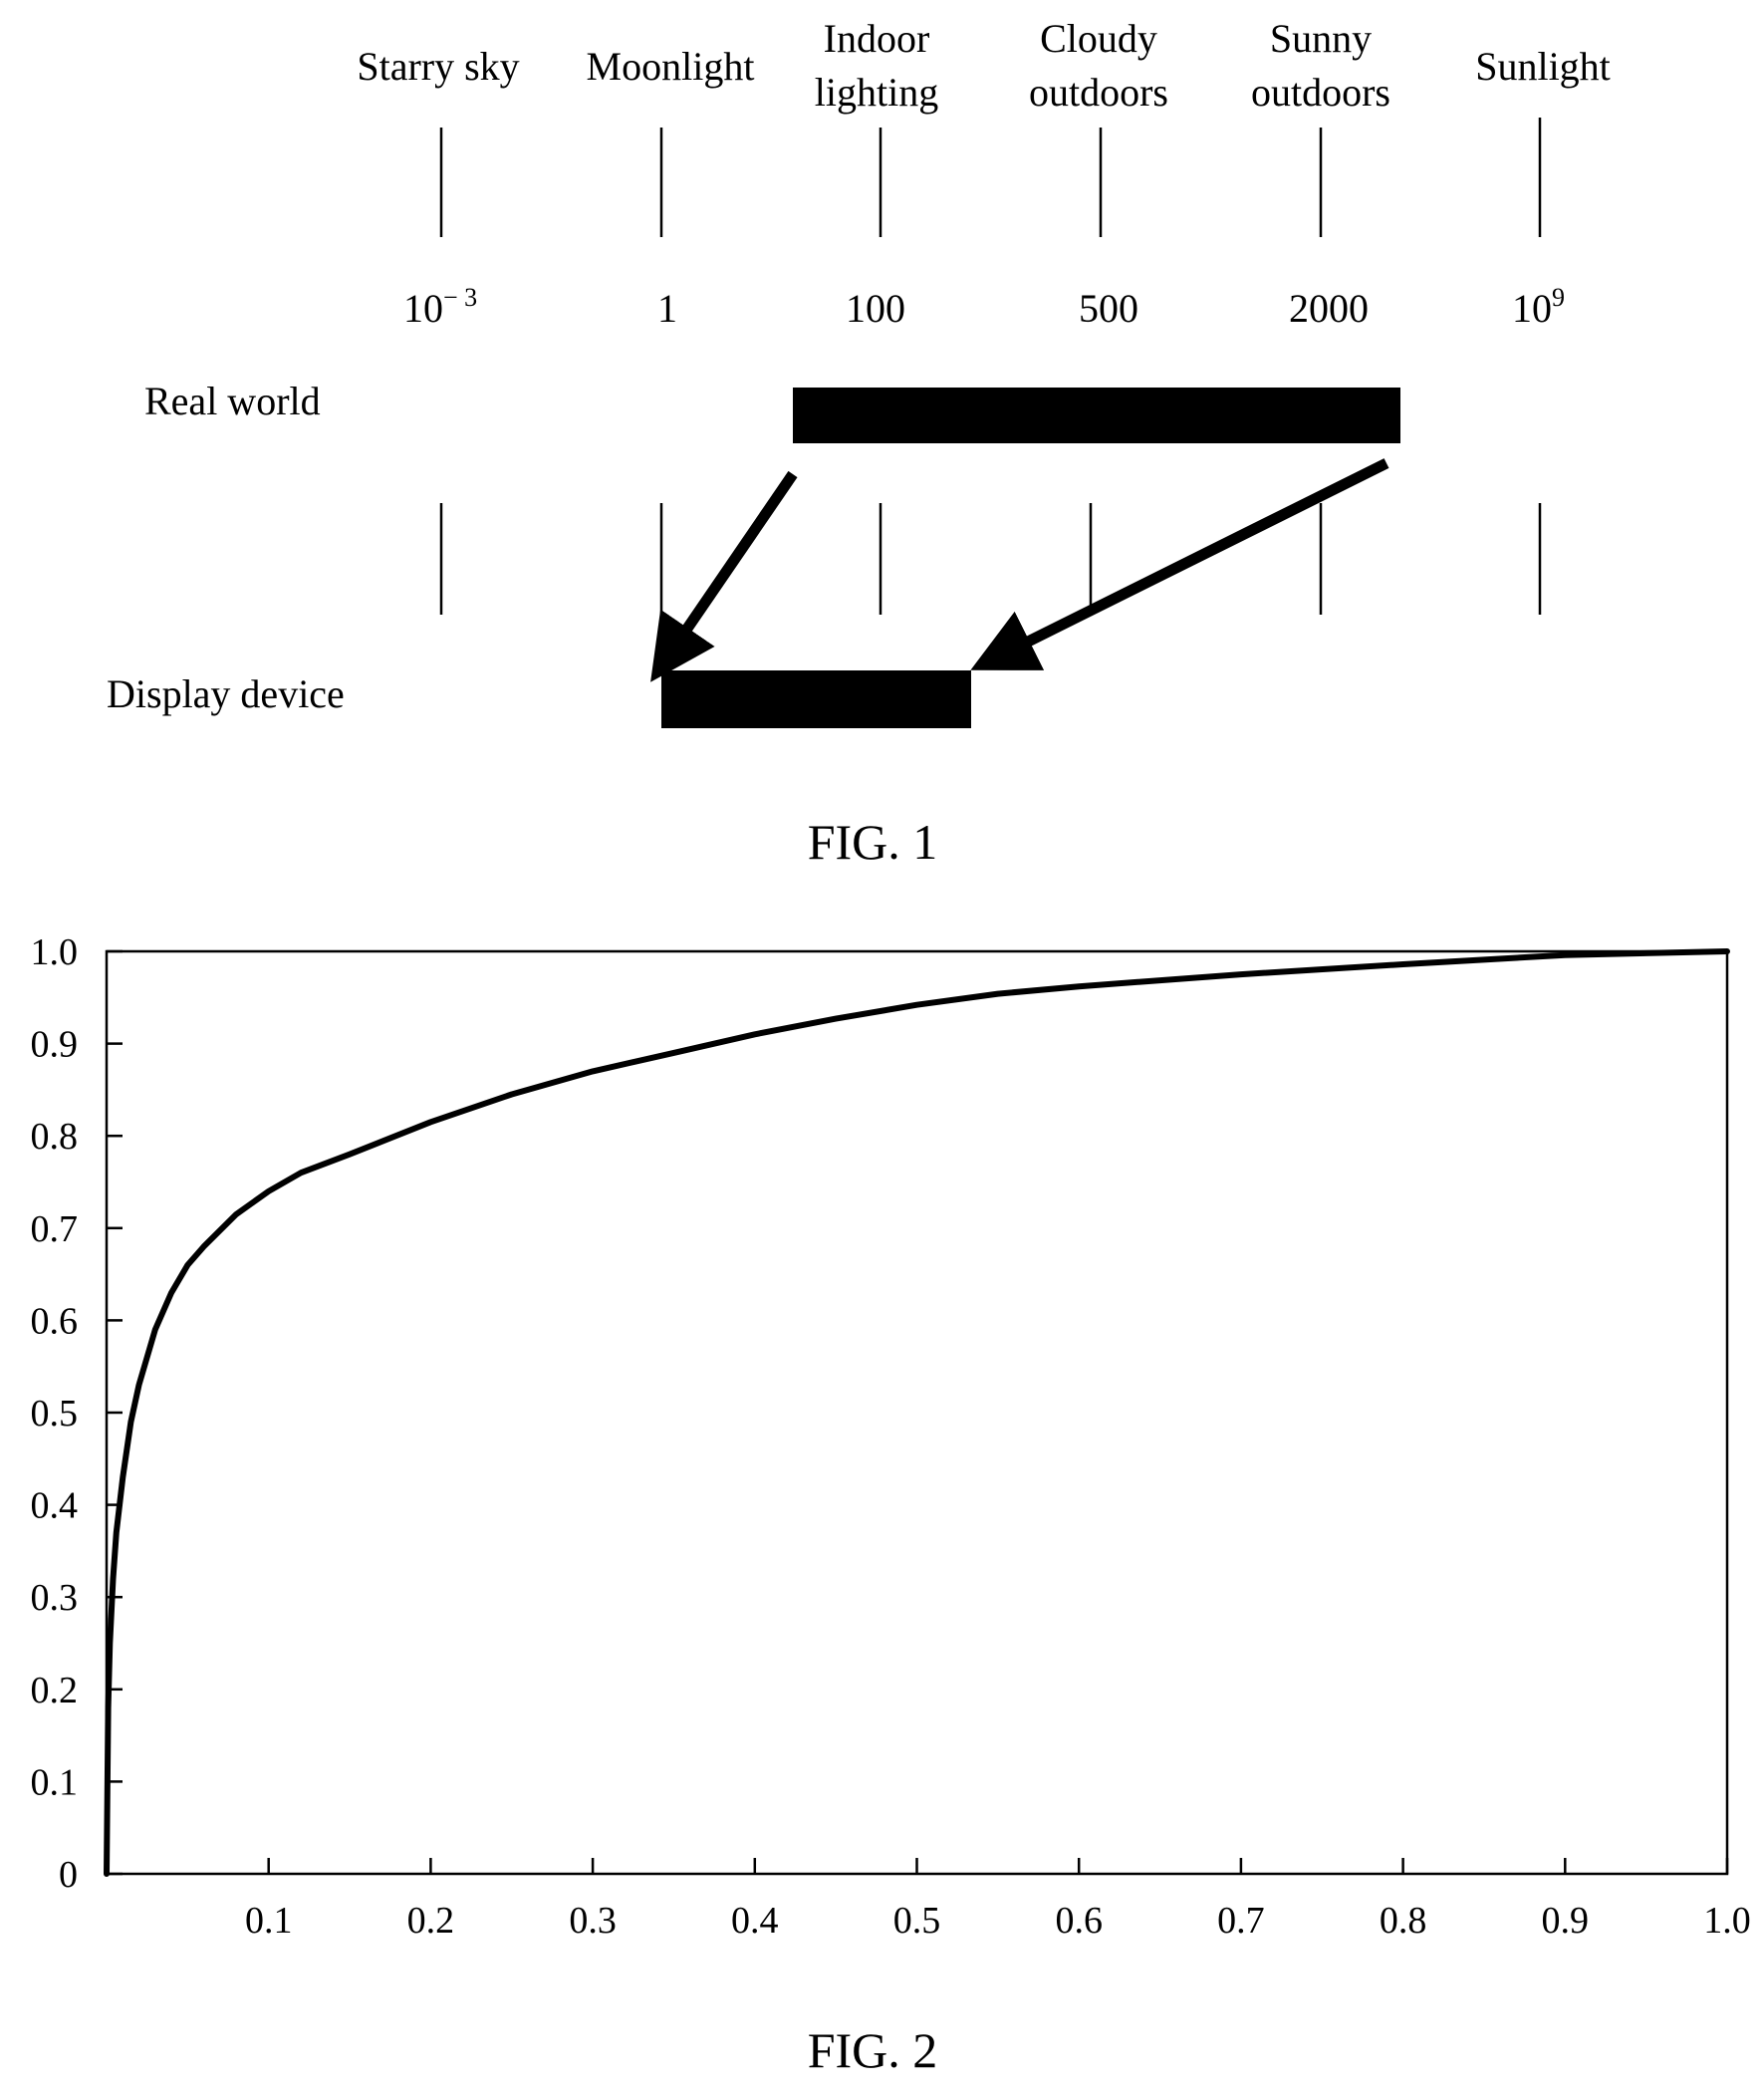 The image size is (1764, 2093). I want to click on y-tick-label: 0.5, so click(55, 1414).